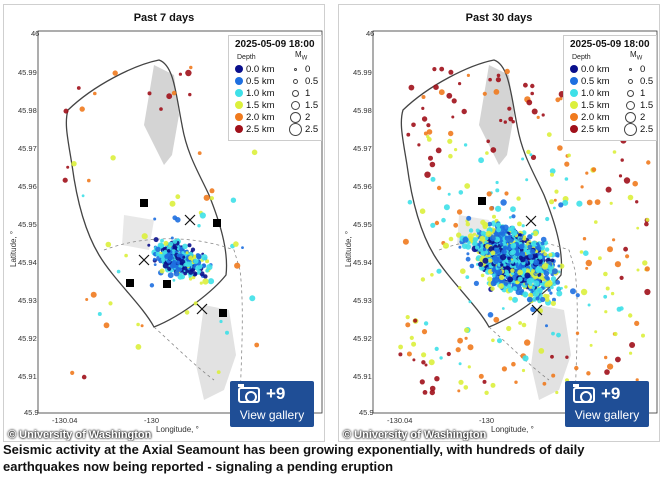 This screenshot has height=485, width=660. I want to click on legend-mw-label: 2.5, so click(312, 129).